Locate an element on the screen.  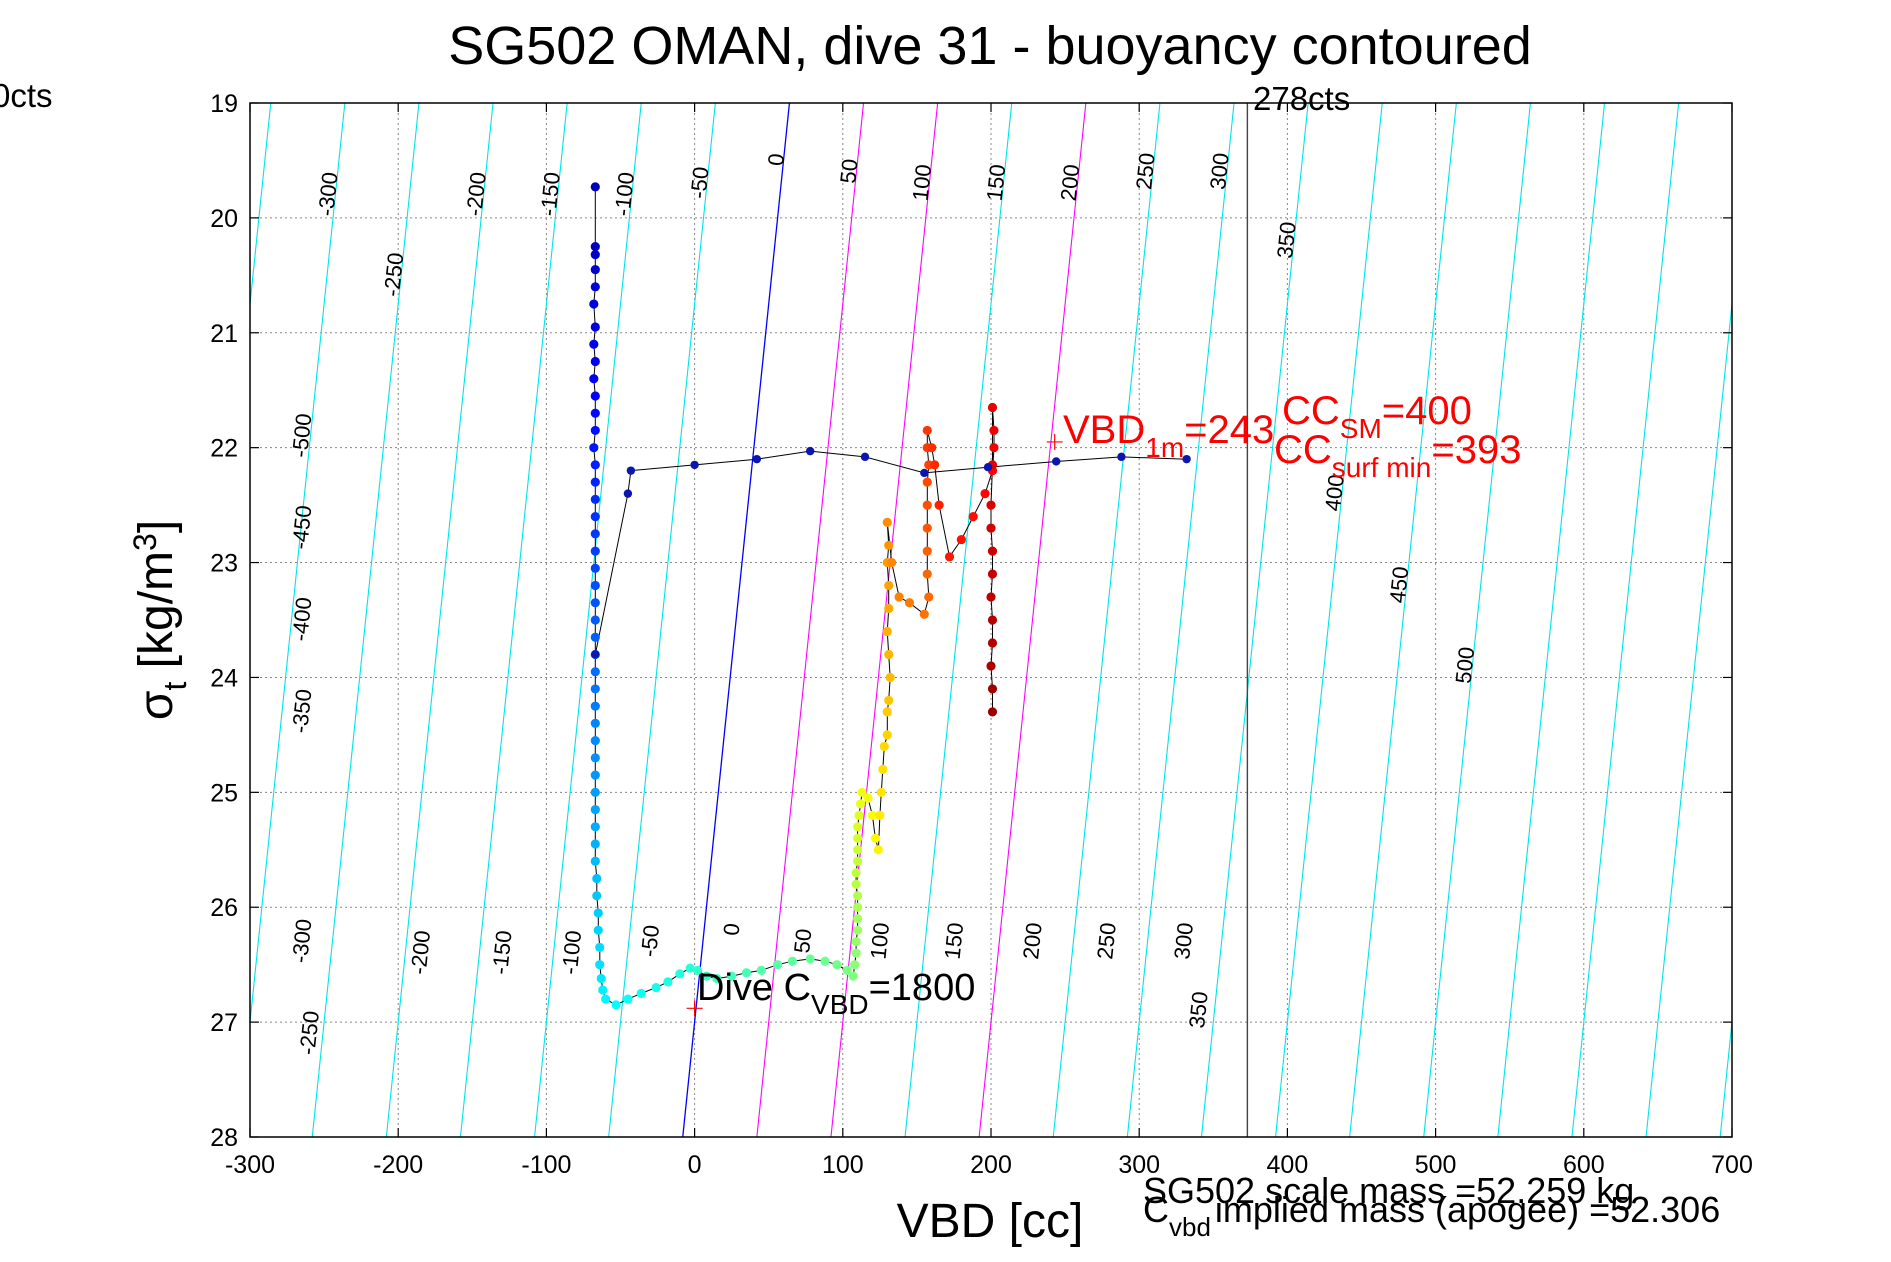
chart-title: SG502 OMAN, dive 31 - buoyancy contoured is located at coordinates (990, 46).